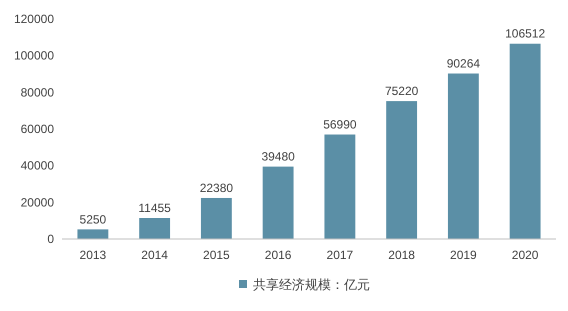  What do you see at coordinates (278, 157) in the screenshot?
I see `data-label: 39480` at bounding box center [278, 157].